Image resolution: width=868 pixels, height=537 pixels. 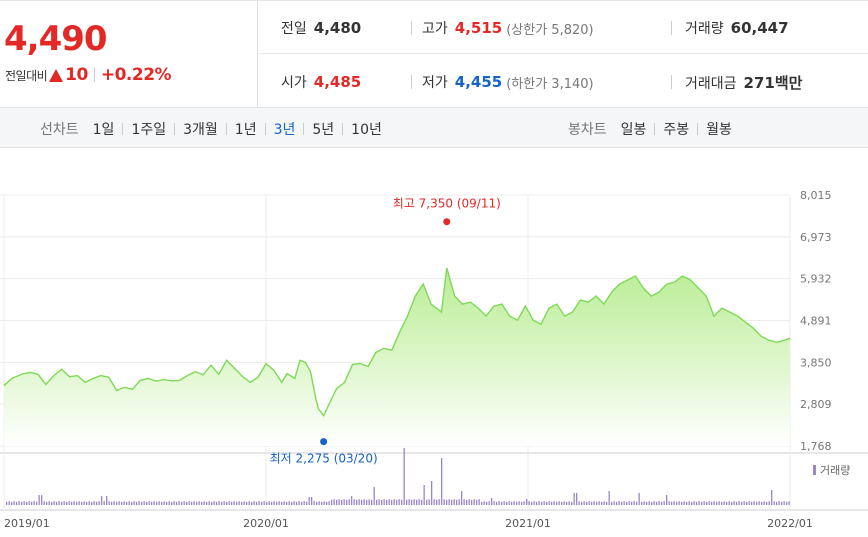 What do you see at coordinates (284, 130) in the screenshot?
I see `period-3y: 3년` at bounding box center [284, 130].